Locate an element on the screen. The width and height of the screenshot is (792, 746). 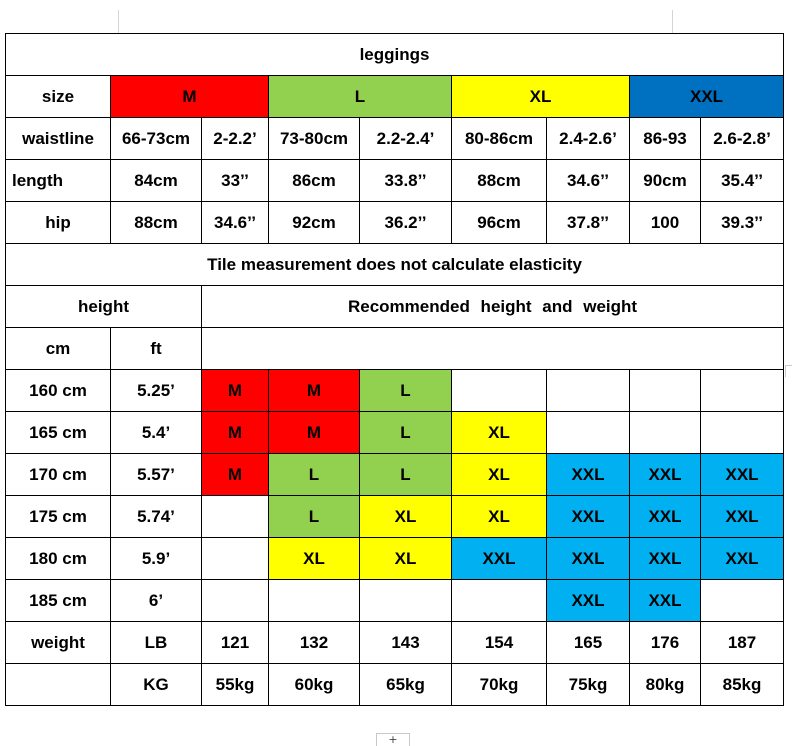
gridline is located at coordinates (672, 21).